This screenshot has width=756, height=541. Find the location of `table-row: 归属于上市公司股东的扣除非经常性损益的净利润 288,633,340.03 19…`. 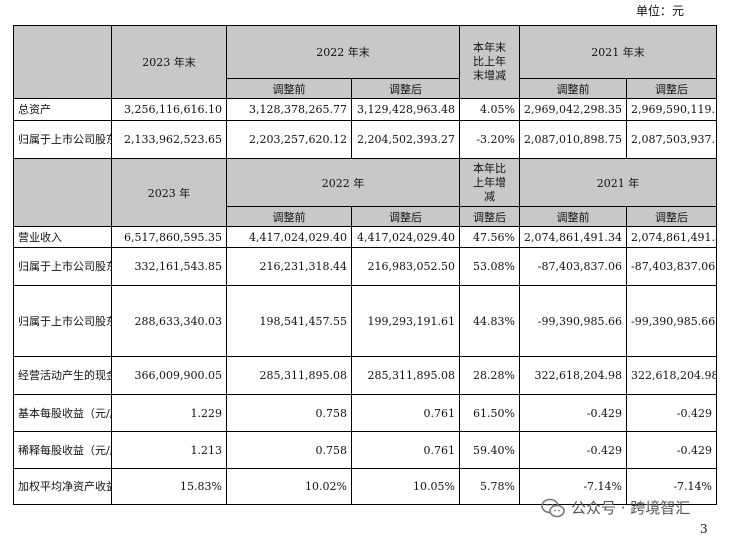

table-row: 归属于上市公司股东的扣除非经常性损益的净利润 288,633,340.03 19… is located at coordinates (365, 321).